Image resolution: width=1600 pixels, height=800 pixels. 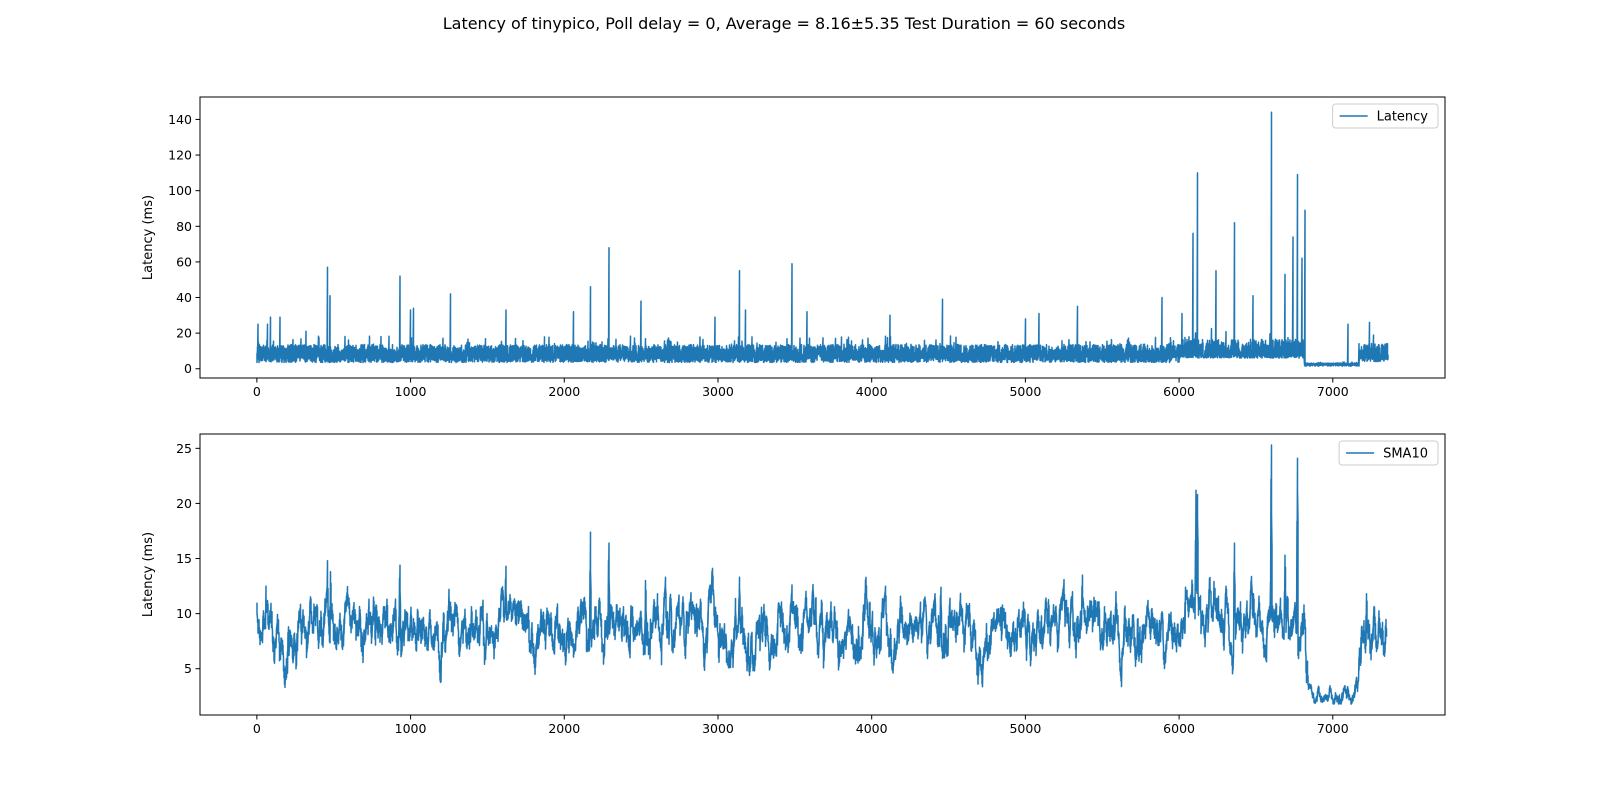 What do you see at coordinates (1403, 117) in the screenshot?
I see `legend-label: Latency` at bounding box center [1403, 117].